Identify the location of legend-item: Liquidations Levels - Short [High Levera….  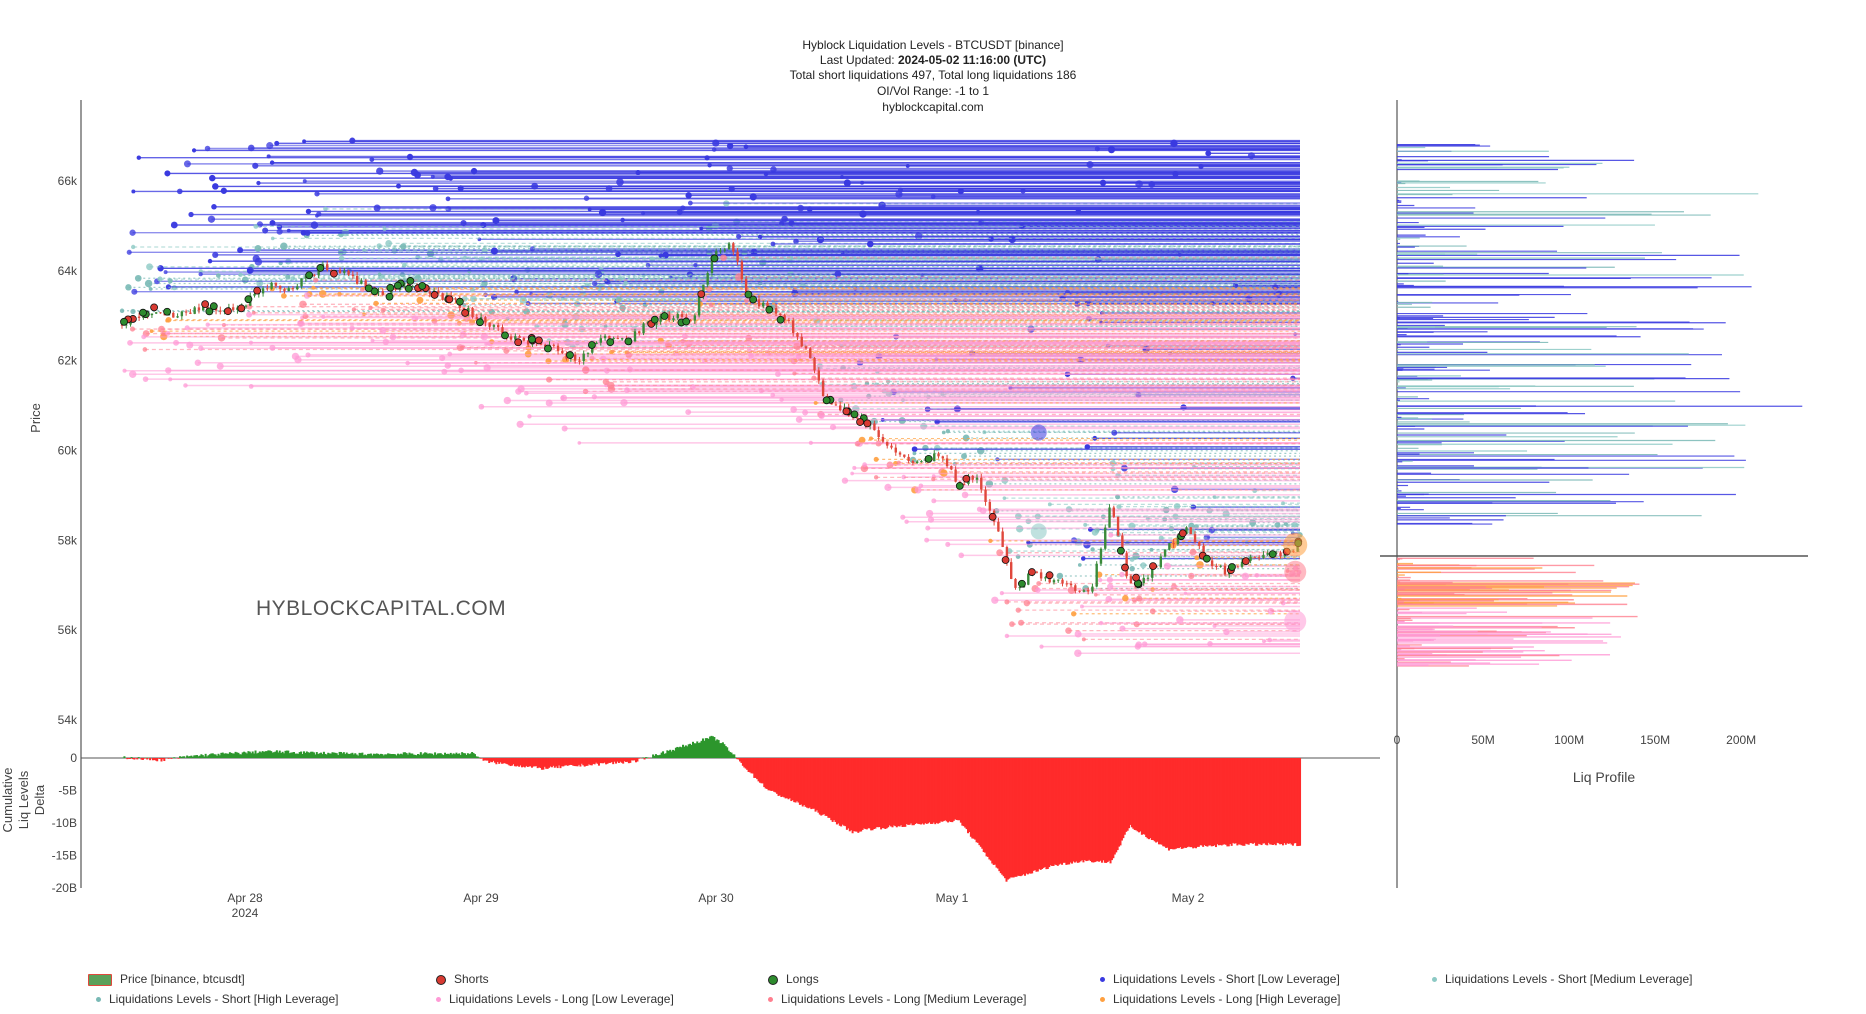
(213, 999).